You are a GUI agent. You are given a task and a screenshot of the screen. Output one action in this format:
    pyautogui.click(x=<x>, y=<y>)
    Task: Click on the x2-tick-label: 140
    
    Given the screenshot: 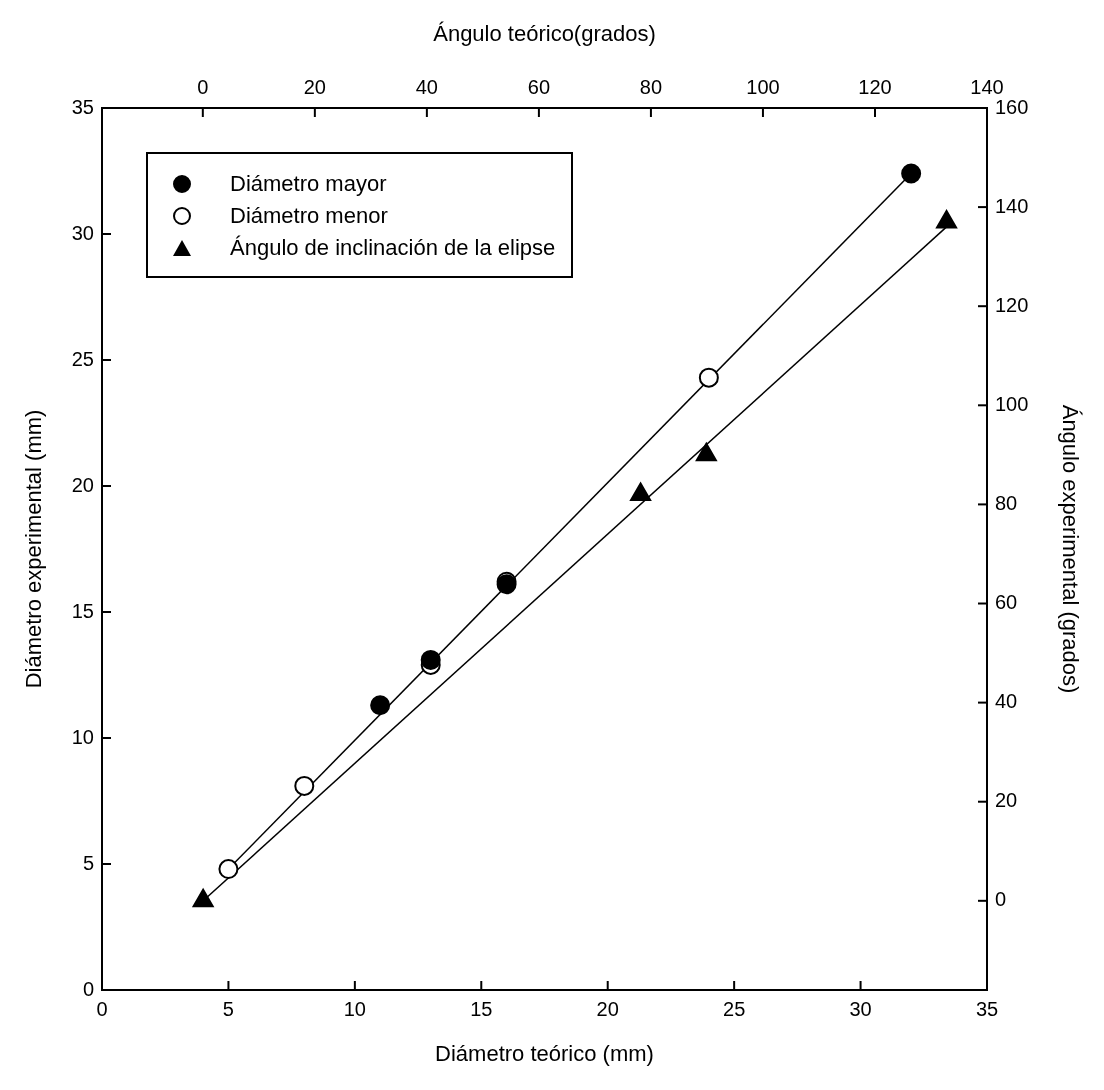 What is the action you would take?
    pyautogui.click(x=987, y=86)
    